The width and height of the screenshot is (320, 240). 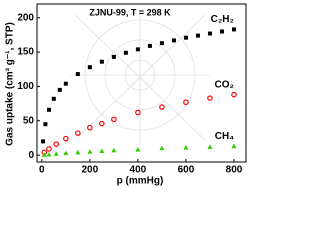 I want to click on series-label: CH₄, so click(x=224, y=136).